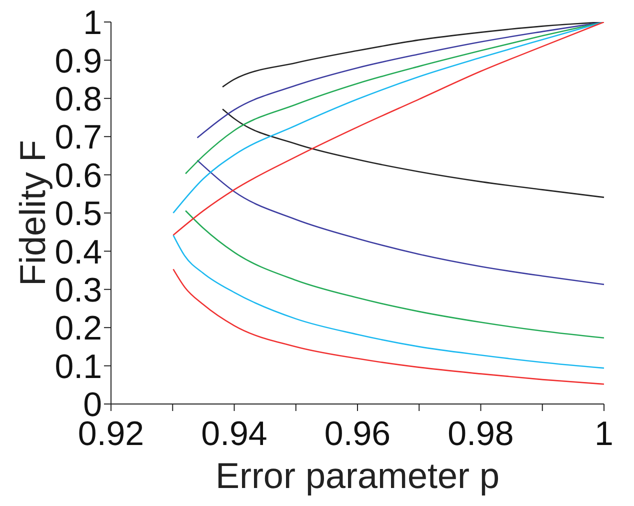 The height and width of the screenshot is (506, 634). What do you see at coordinates (78, 290) in the screenshot?
I see `y-tick-label: 0.3` at bounding box center [78, 290].